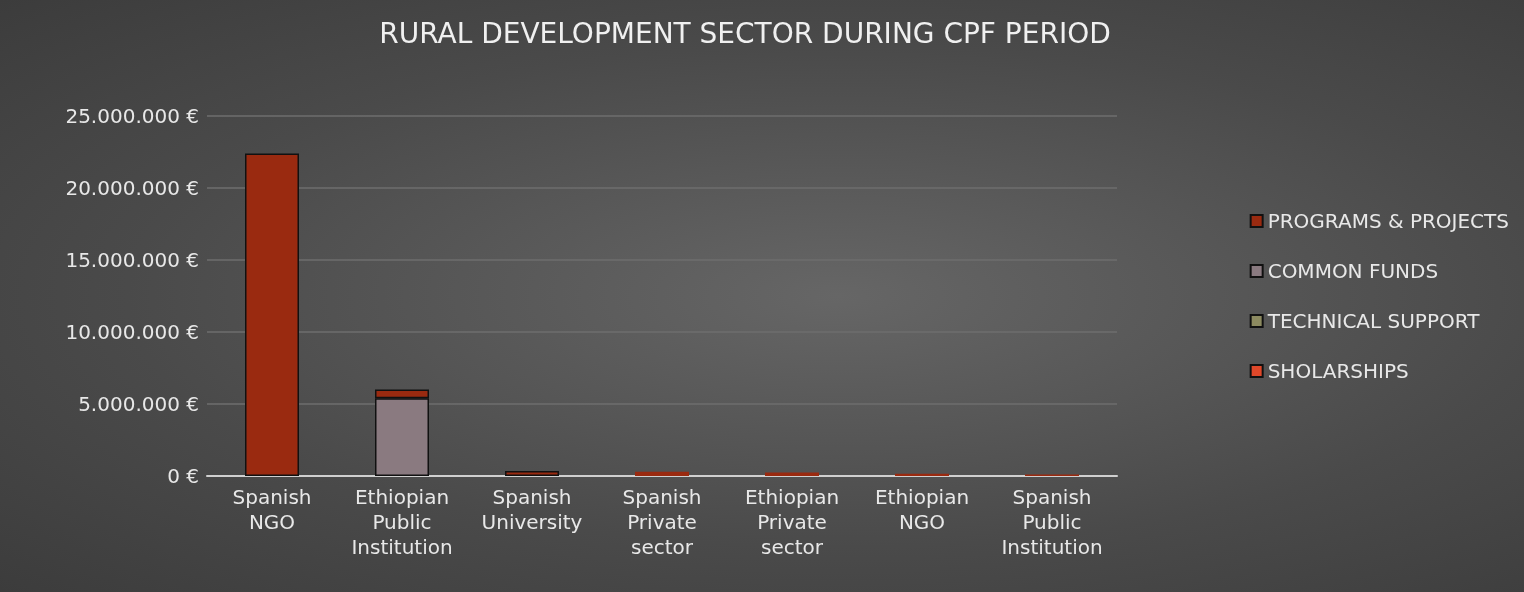  I want to click on y-tick-label: 10.000.000 €, so click(132, 332).